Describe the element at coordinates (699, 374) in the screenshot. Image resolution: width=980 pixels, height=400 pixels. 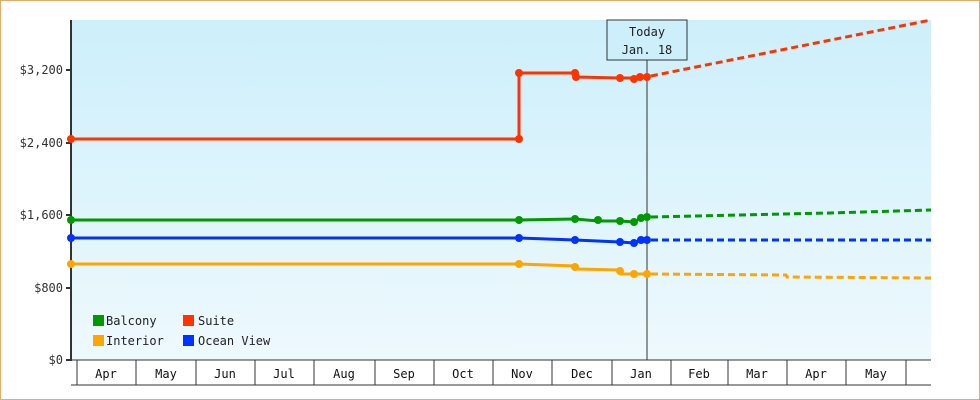
I see `month-label: Feb` at that location.